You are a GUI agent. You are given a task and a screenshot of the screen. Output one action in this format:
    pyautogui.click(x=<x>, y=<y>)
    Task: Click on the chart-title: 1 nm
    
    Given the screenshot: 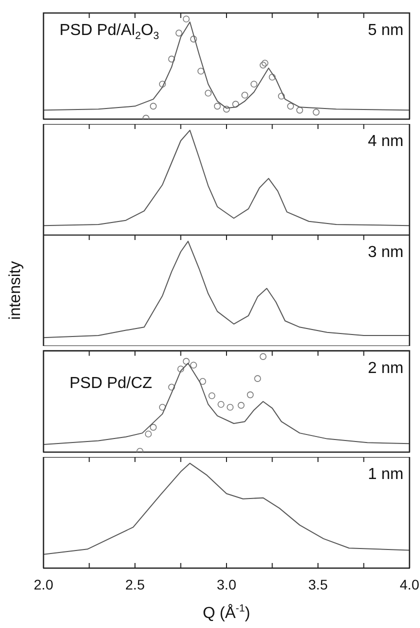 What is the action you would take?
    pyautogui.click(x=386, y=474)
    